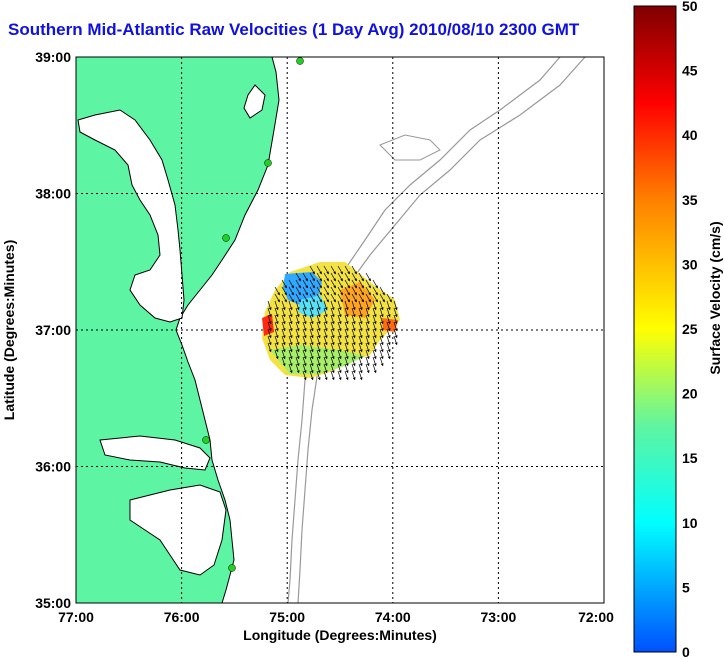  Describe the element at coordinates (690, 71) in the screenshot. I see `colorbar-tick-label: 45` at that location.